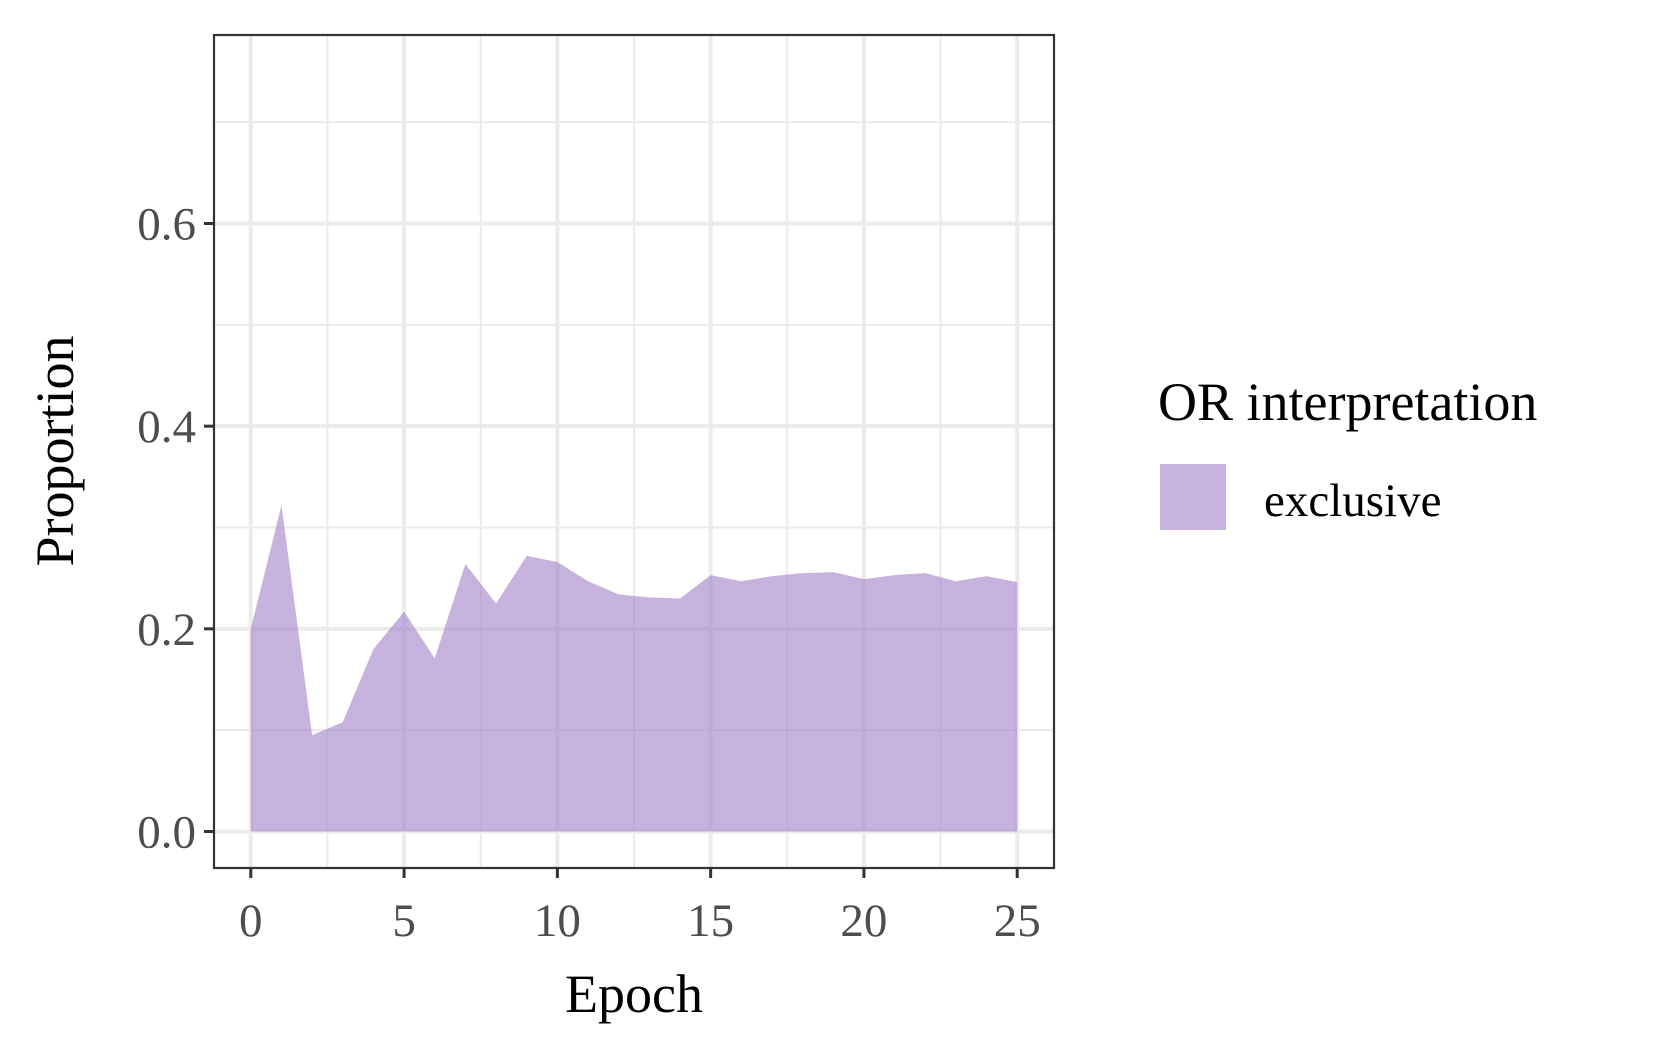 Image resolution: width=1680 pixels, height=1050 pixels. What do you see at coordinates (55, 450) in the screenshot?
I see `y-axis-title: Proportion` at bounding box center [55, 450].